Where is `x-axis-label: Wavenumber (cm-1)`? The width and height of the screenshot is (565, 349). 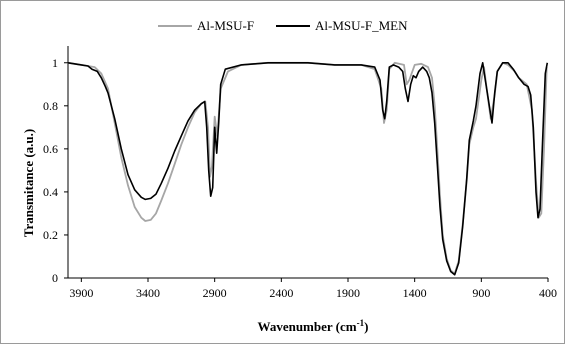
x-axis-label: Wavenumber (cm-1) is located at coordinates (313, 326).